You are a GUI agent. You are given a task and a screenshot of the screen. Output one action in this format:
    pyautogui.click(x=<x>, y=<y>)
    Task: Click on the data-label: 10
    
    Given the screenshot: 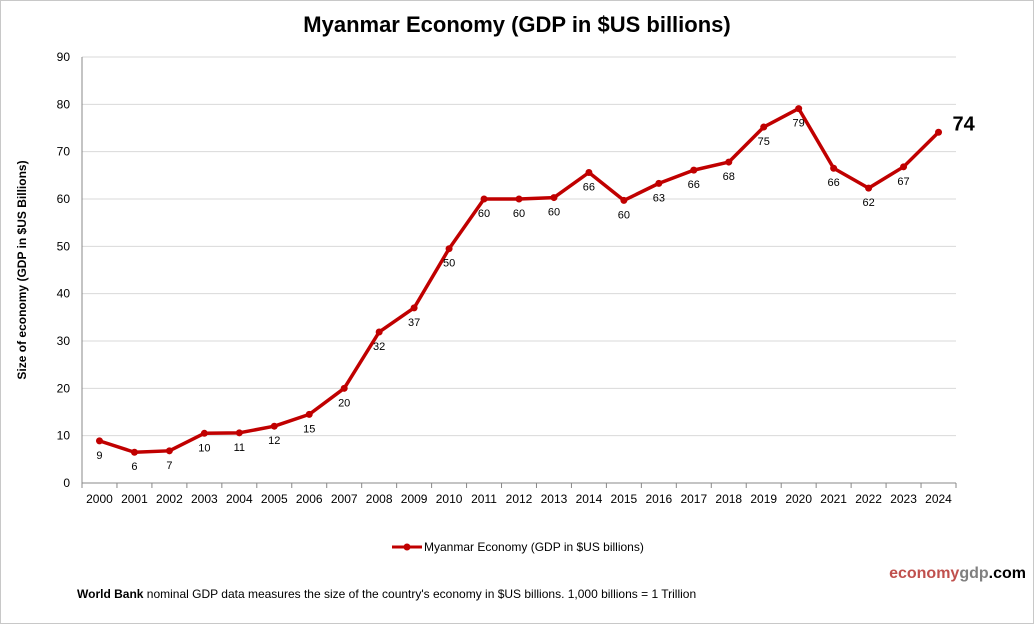 What is the action you would take?
    pyautogui.click(x=204, y=448)
    